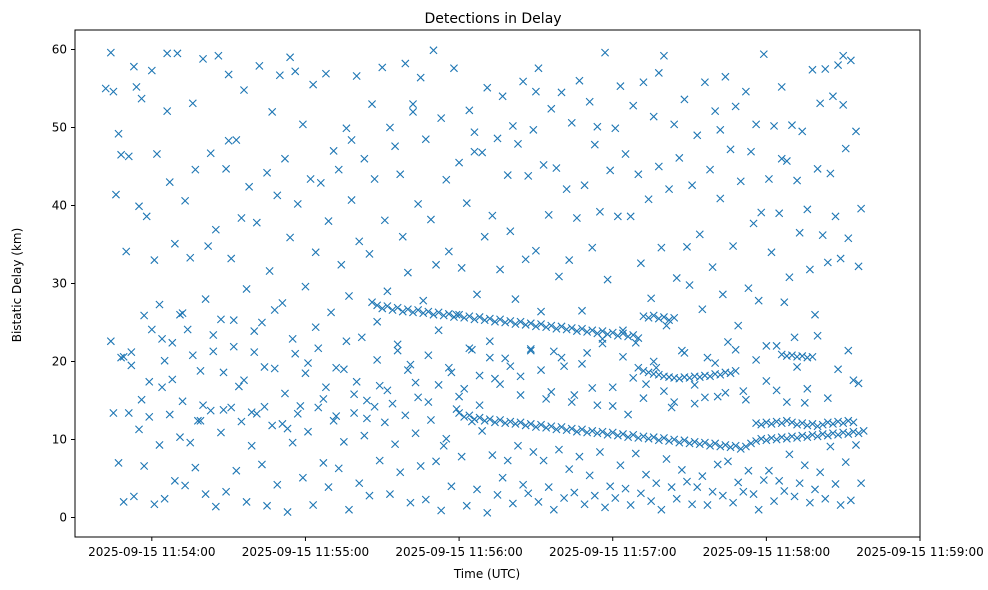 The width and height of the screenshot is (988, 590). I want to click on x-axis-title: Time (UTC), so click(486, 574).